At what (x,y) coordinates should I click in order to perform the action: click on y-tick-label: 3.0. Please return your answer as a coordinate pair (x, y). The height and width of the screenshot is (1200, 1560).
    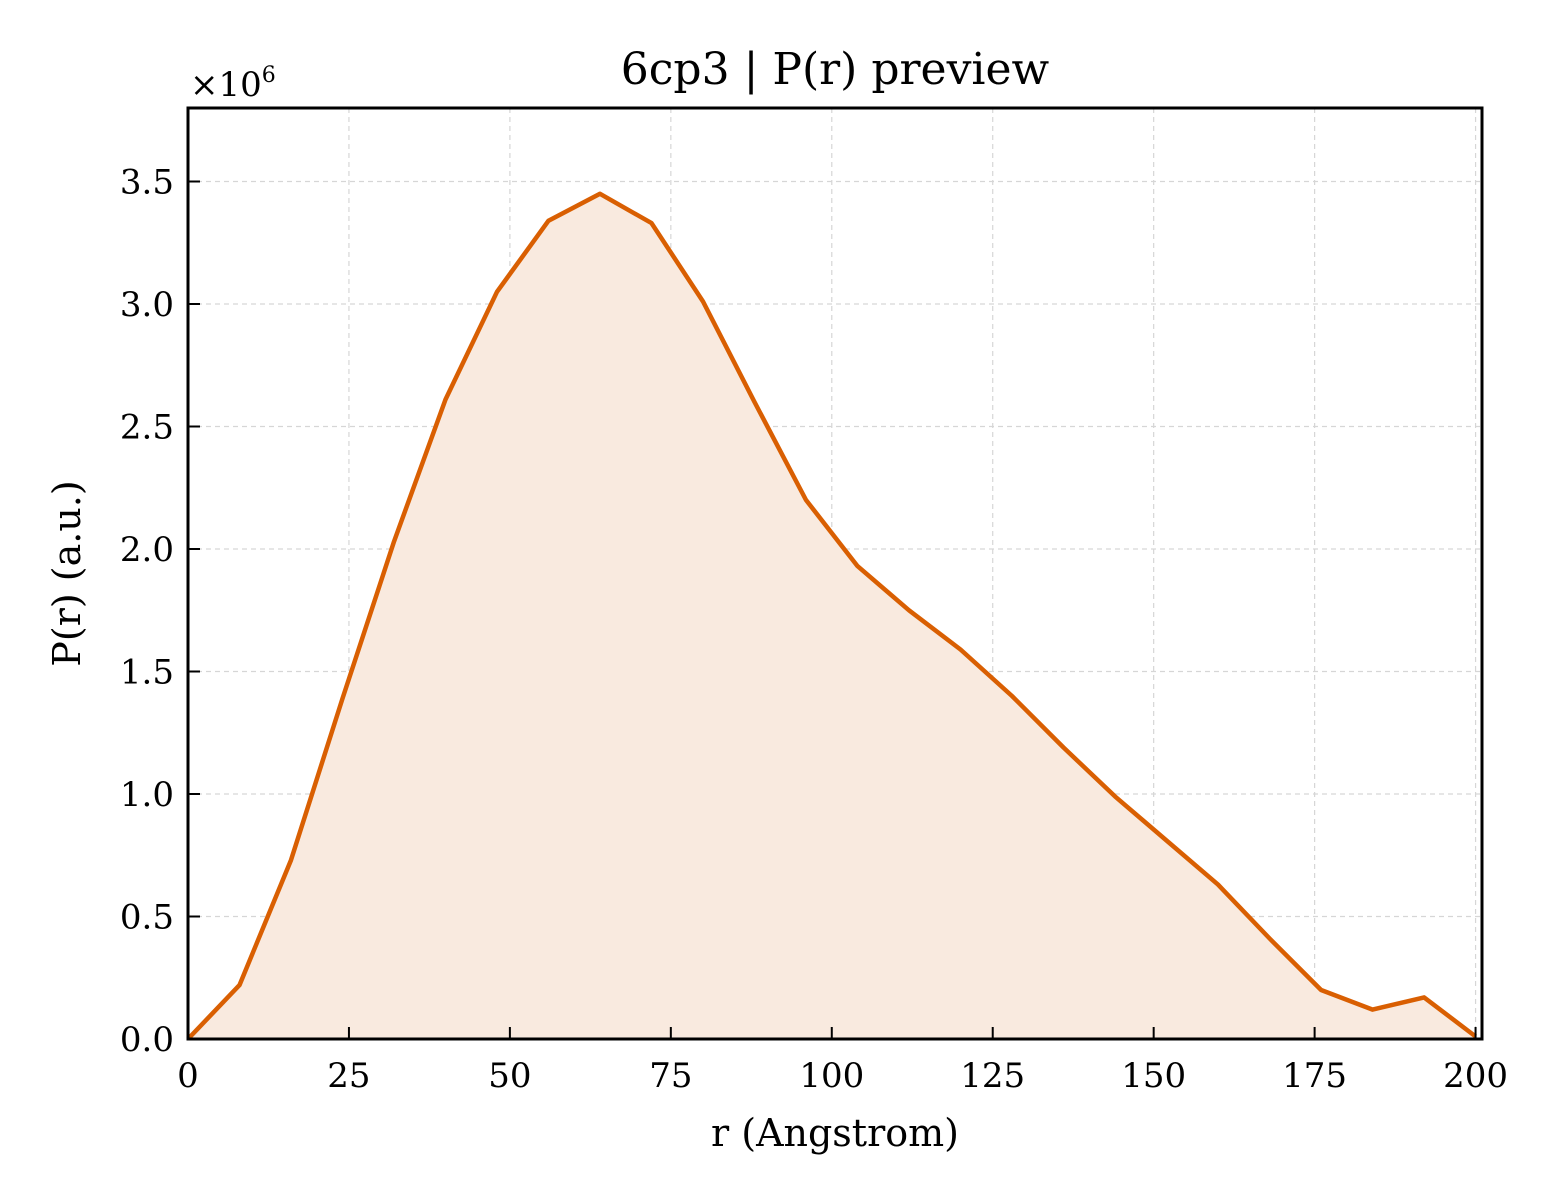
    Looking at the image, I should click on (147, 305).